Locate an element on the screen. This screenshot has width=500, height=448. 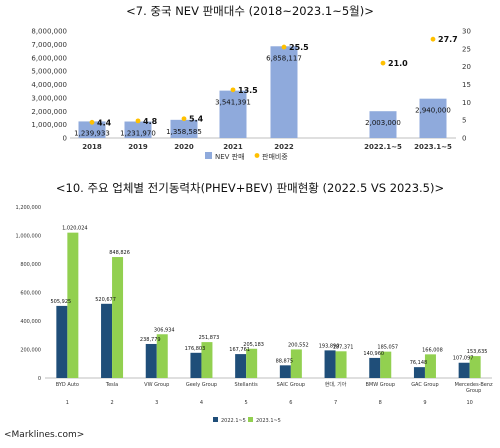
bar-value-label: 2,940,000 is located at coordinates (433, 111).